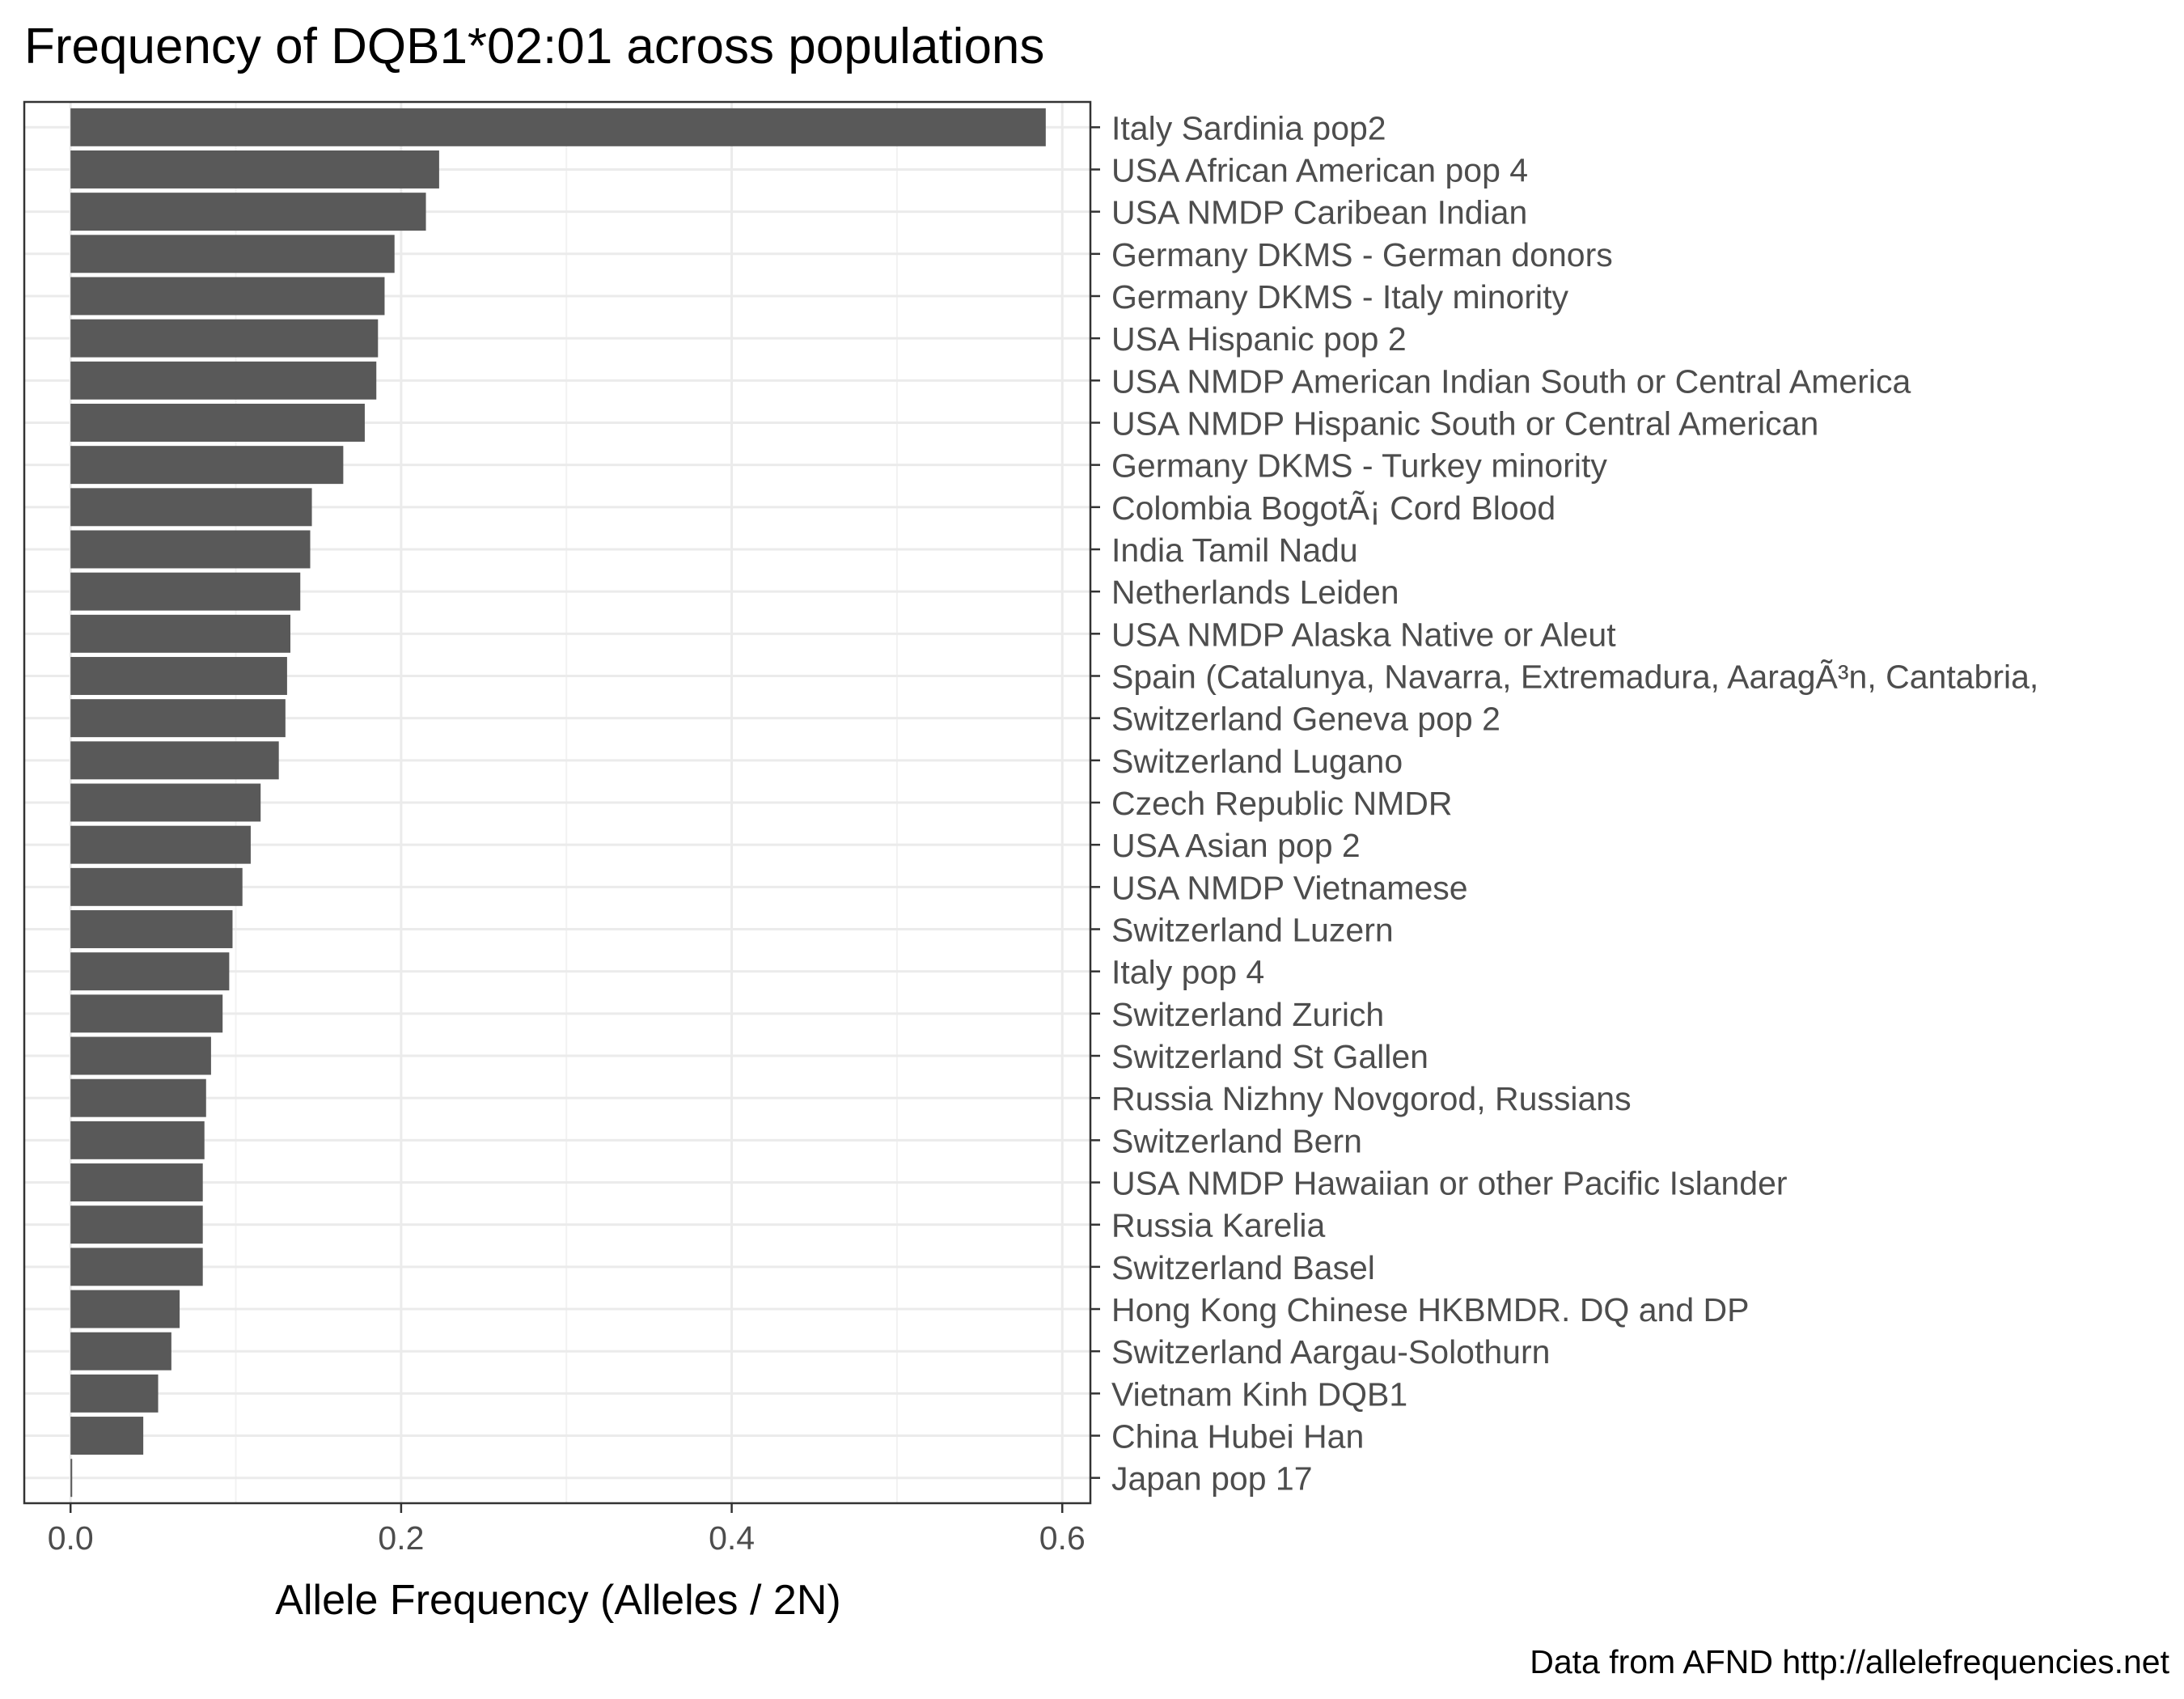 This screenshot has width=2184, height=1699. What do you see at coordinates (1187, 972) in the screenshot?
I see `y-tick-label: Italy pop 4` at bounding box center [1187, 972].